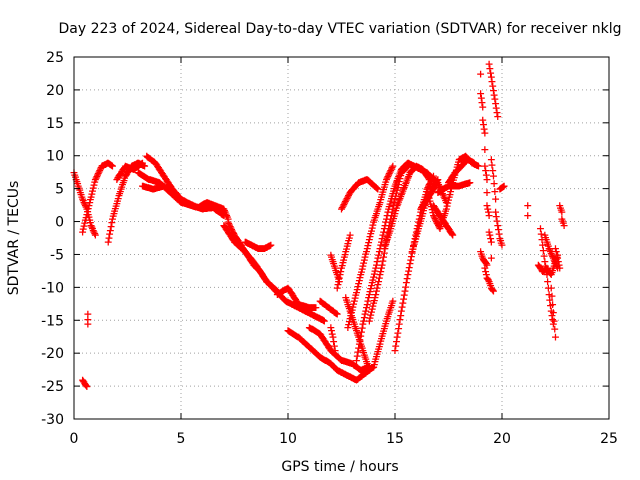 Image resolution: width=640 pixels, height=480 pixels. What do you see at coordinates (84, 204) in the screenshot?
I see `series-t1: +++++++++++++++++++++++++++++++` at bounding box center [84, 204].